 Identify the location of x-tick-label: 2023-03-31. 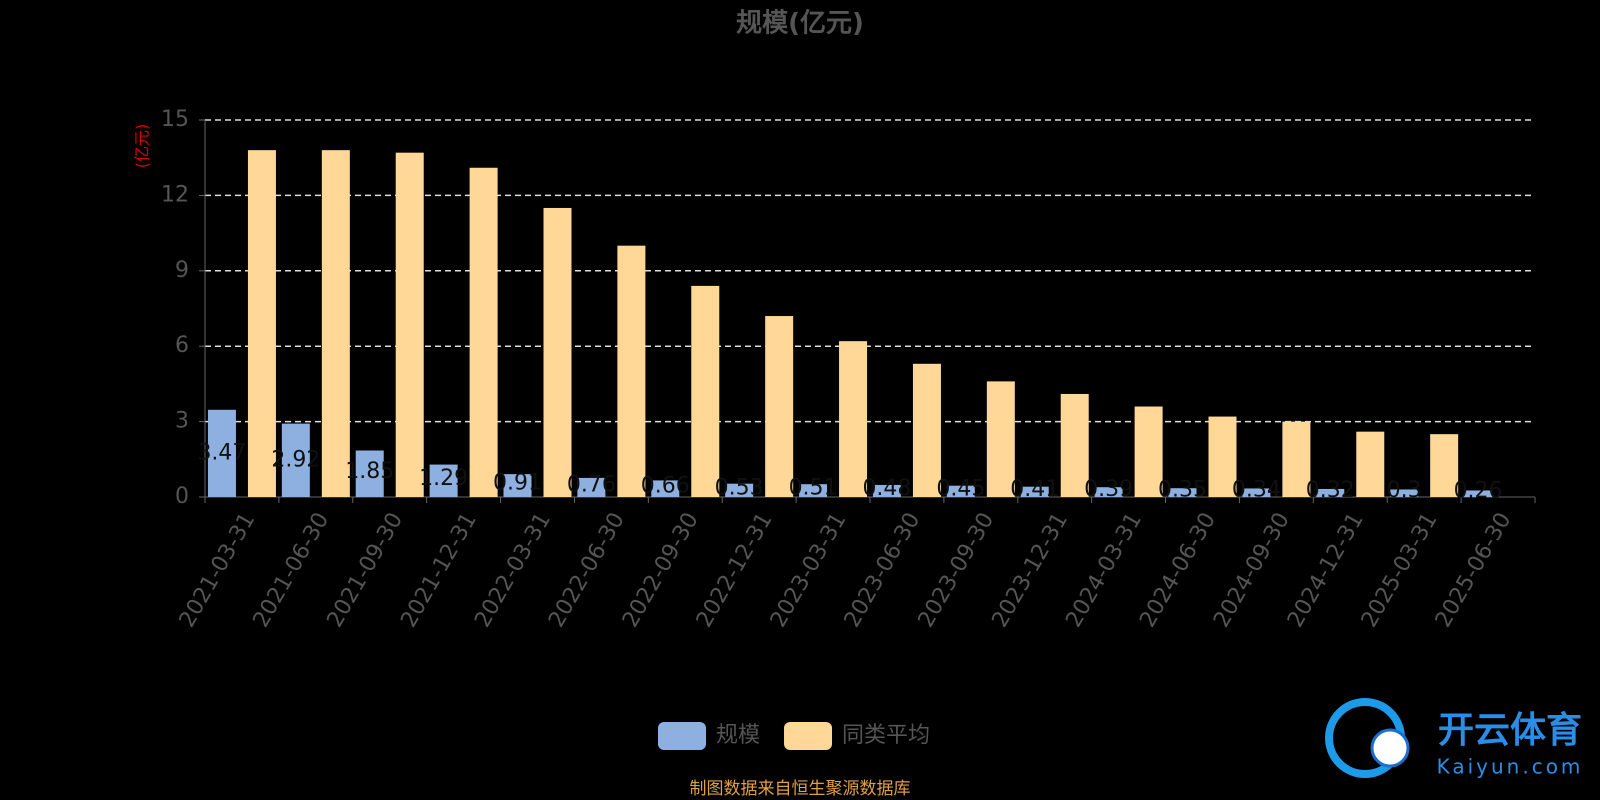
(809, 570).